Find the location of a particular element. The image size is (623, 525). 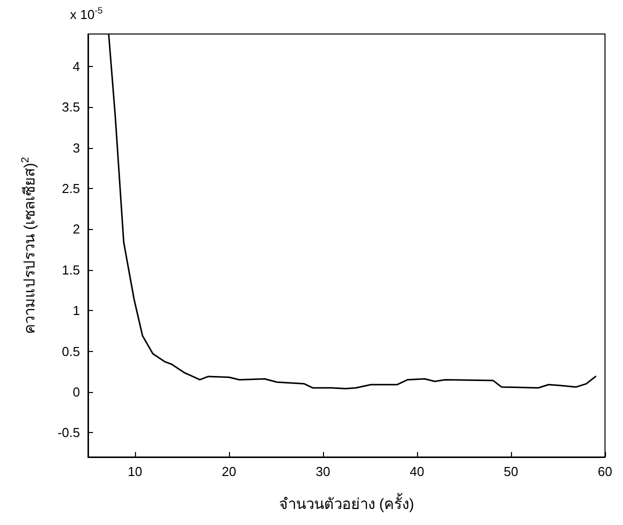

y-tick-label: 1 is located at coordinates (76, 310).